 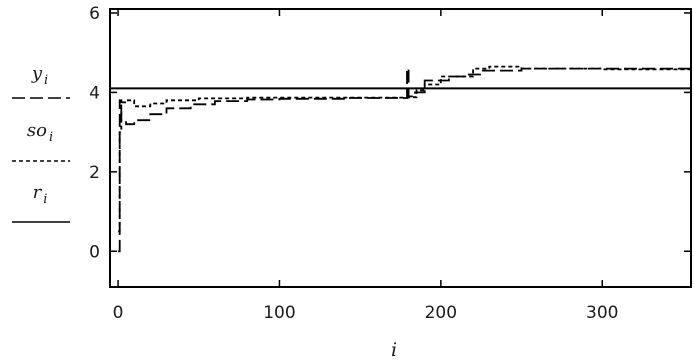 I want to click on x-tick-label: 100, so click(x=279, y=313).